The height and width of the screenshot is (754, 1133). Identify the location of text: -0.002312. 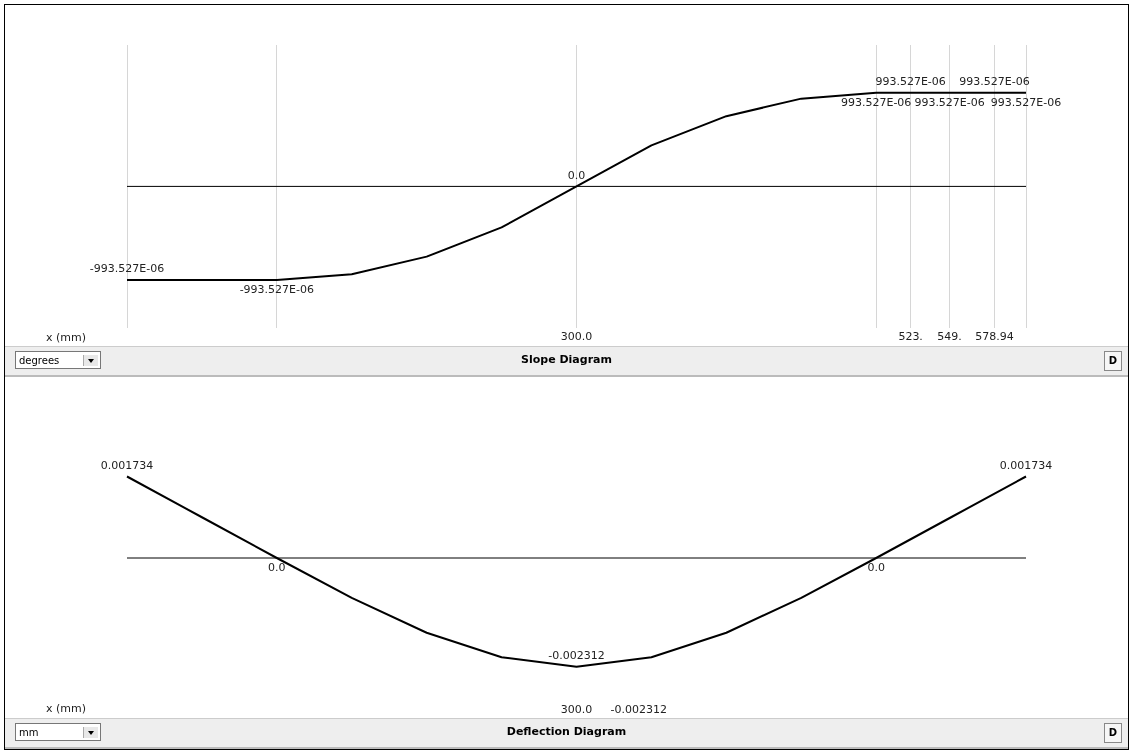
(638, 710).